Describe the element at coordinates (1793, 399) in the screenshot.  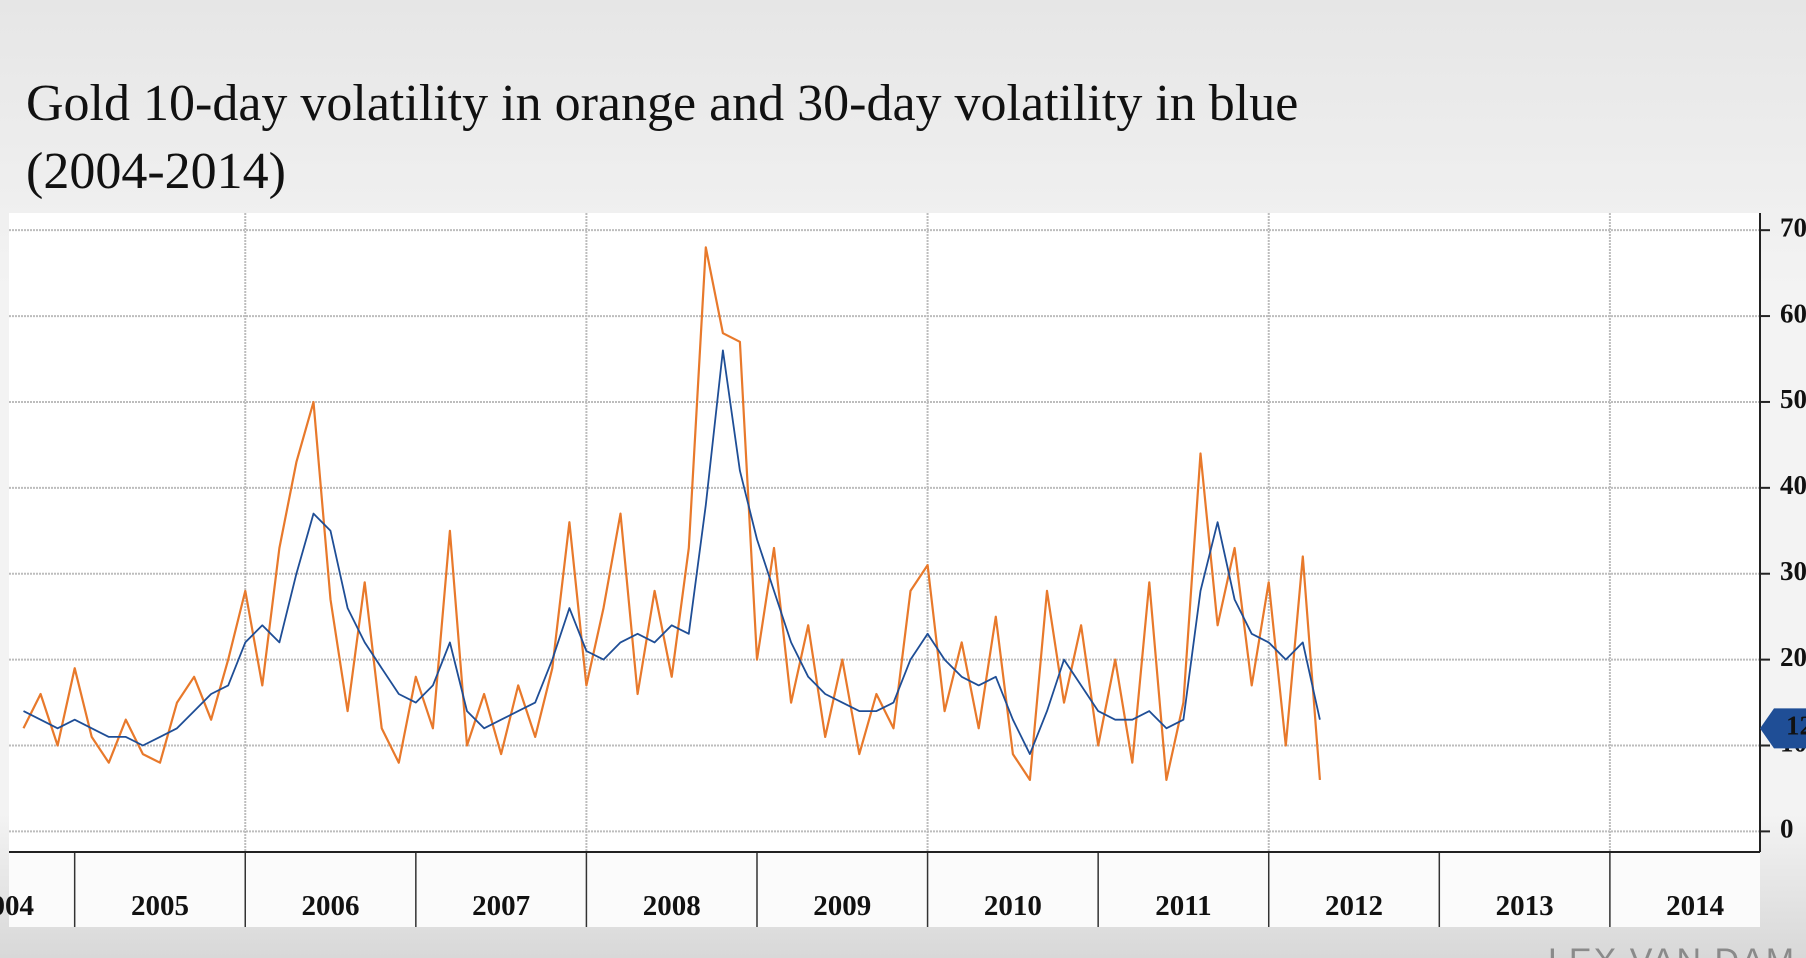
I see `y-tick-label: 50` at that location.